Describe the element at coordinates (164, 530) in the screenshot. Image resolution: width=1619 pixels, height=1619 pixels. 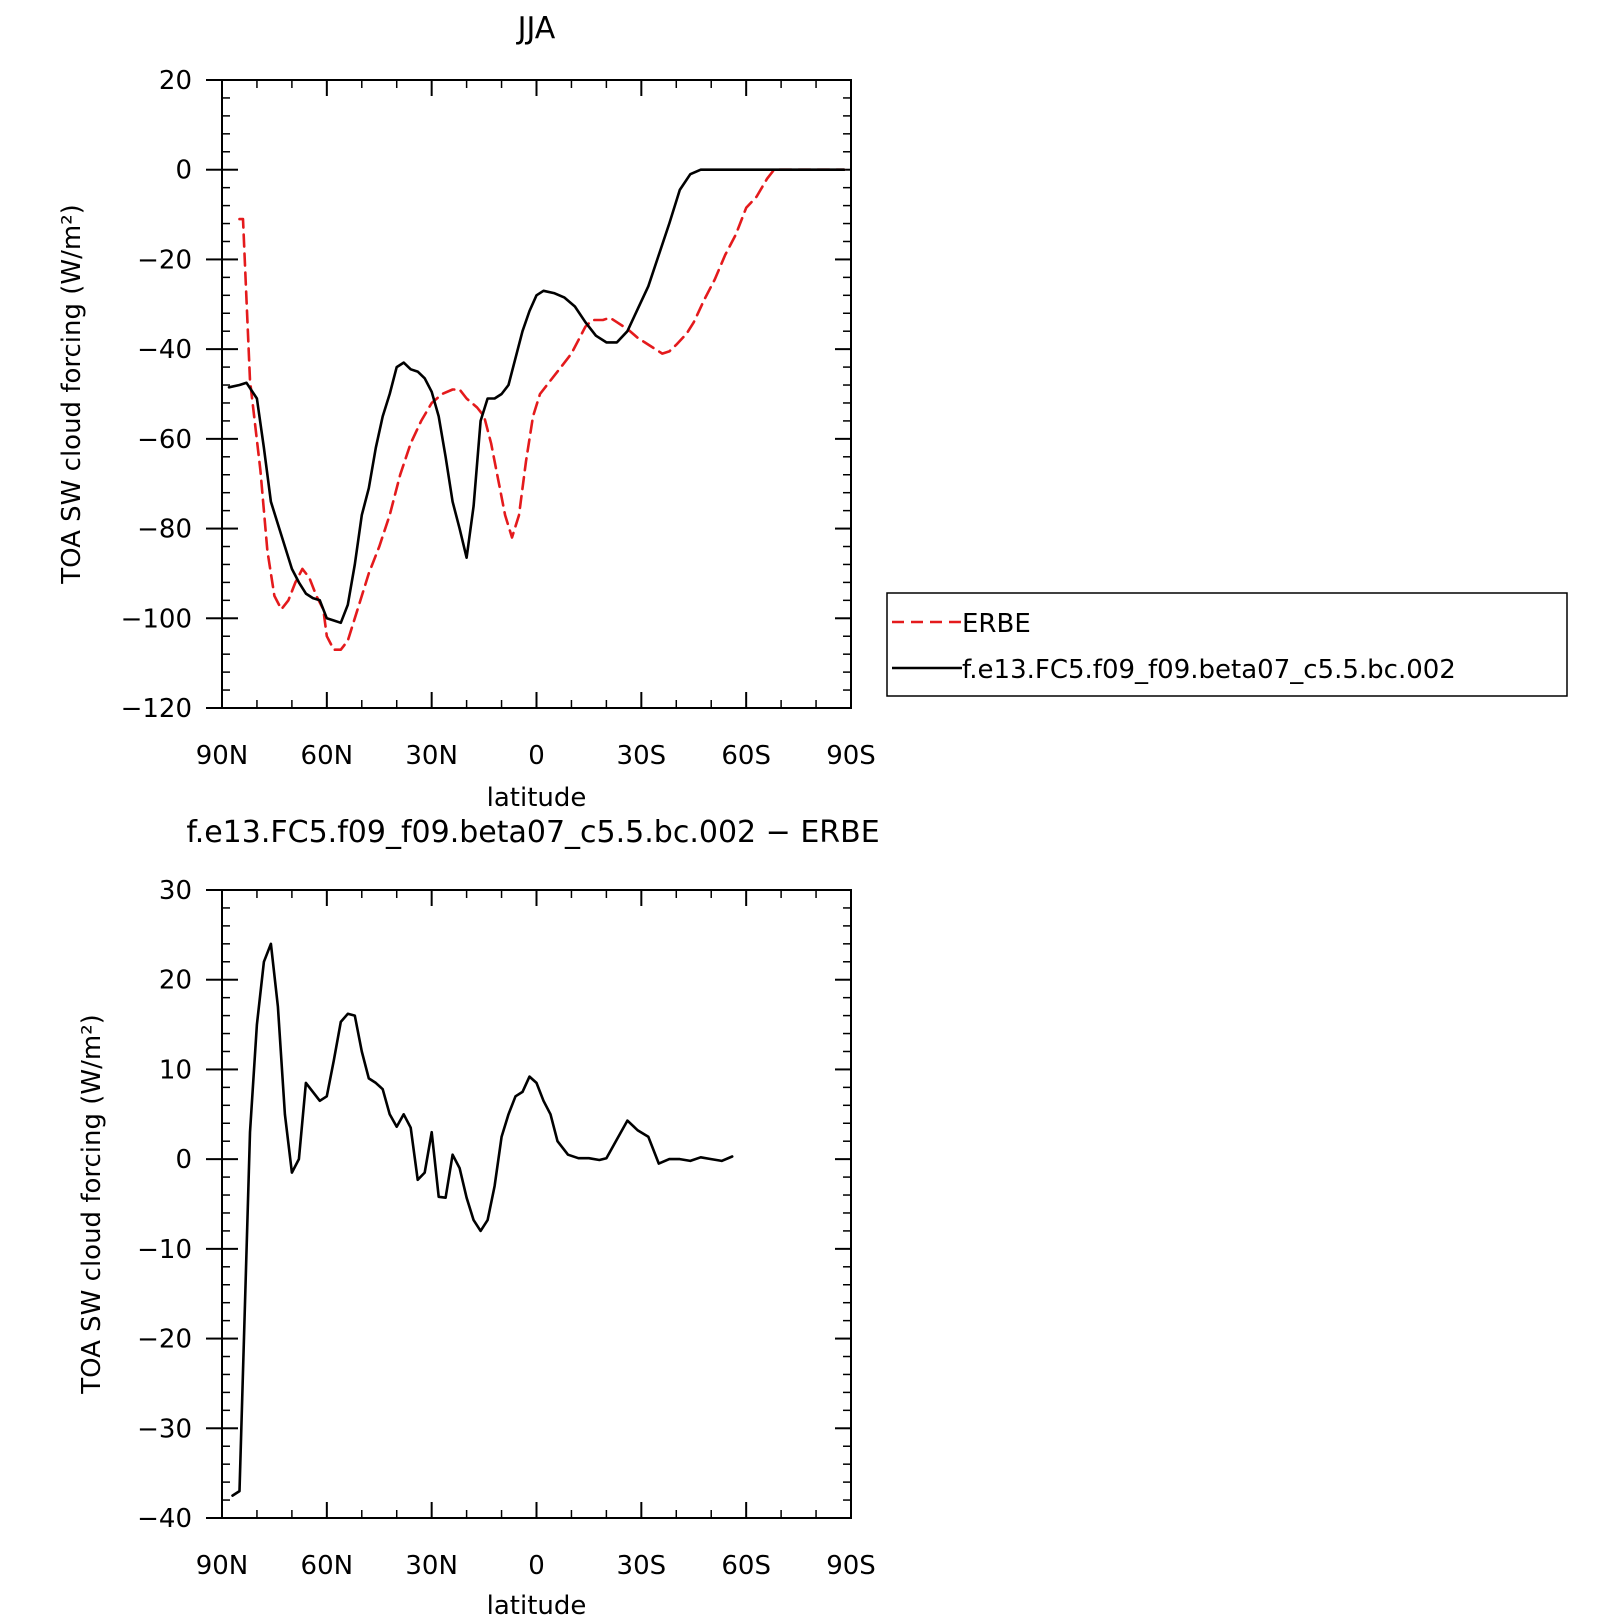
I see `y-tick-label: −80` at that location.